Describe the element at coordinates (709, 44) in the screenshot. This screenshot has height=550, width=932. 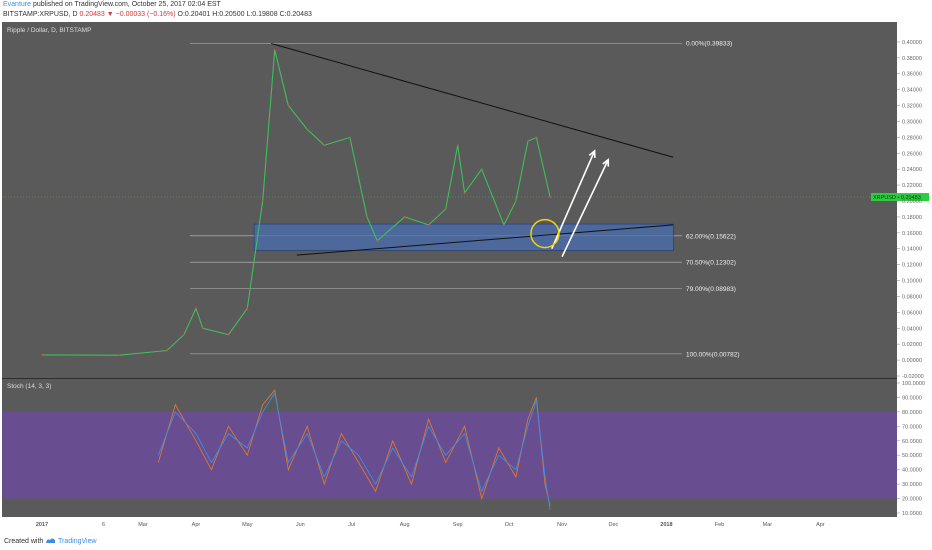
I see `fib-level-label: 0.00%(0.39833)` at that location.